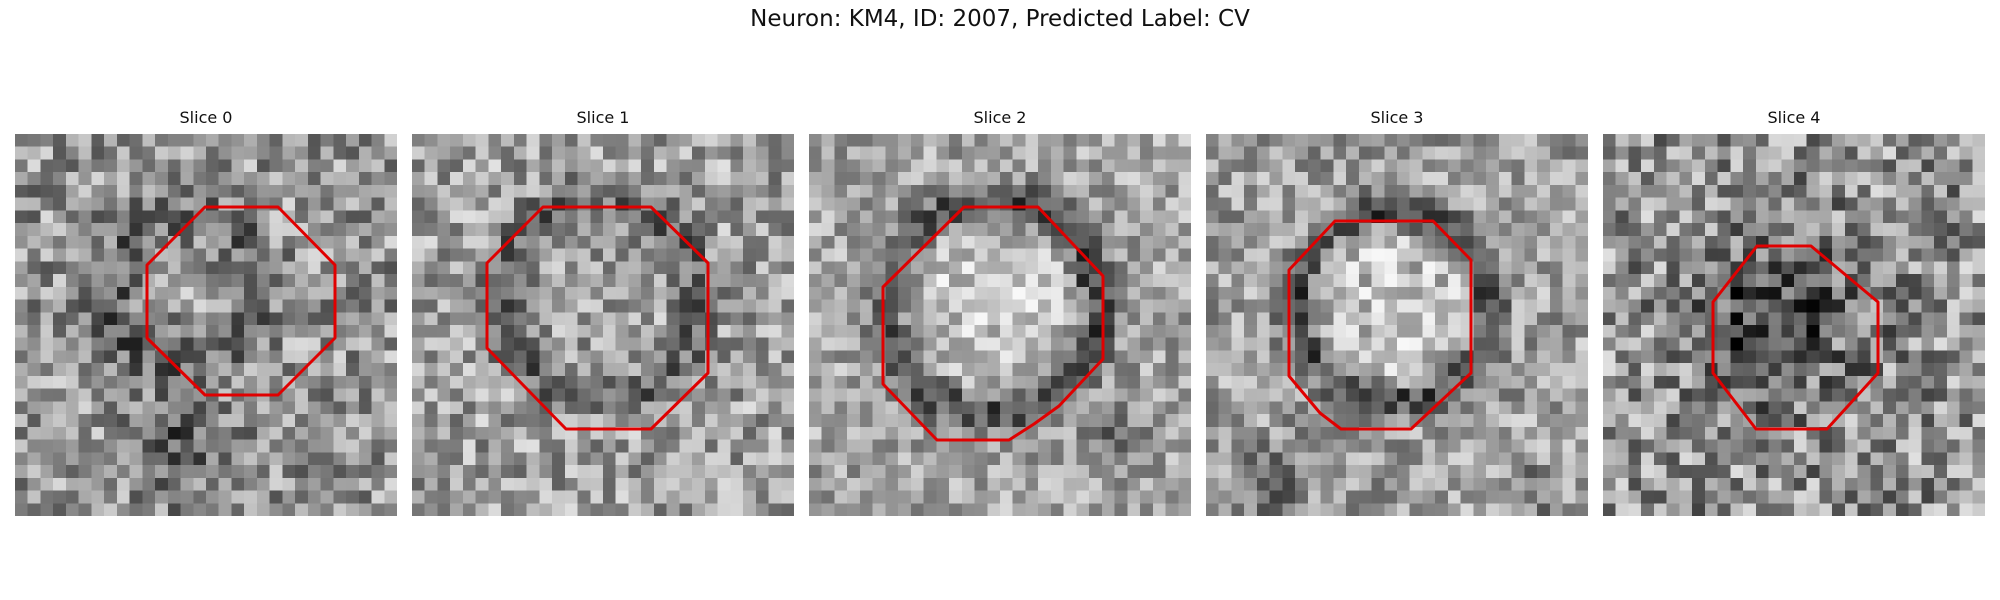 The height and width of the screenshot is (600, 2000). Describe the element at coordinates (1000, 117) in the screenshot. I see `slice-title: Slice 2` at that location.